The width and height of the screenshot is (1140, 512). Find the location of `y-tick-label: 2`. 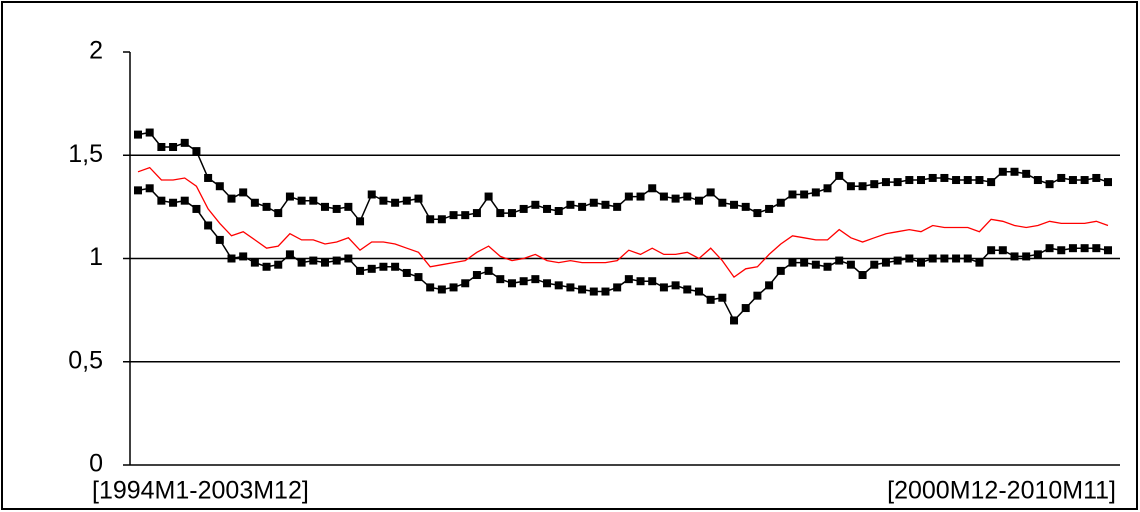

y-tick-label: 2 is located at coordinates (96, 51).